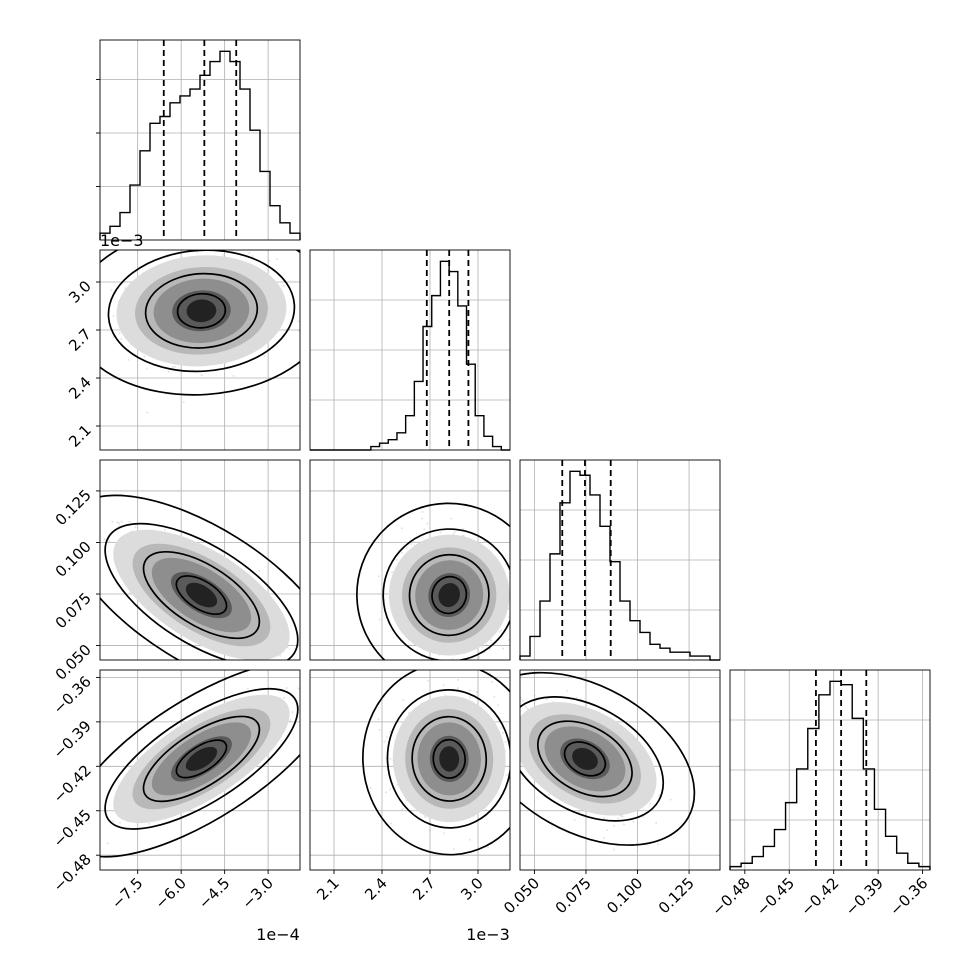  Describe the element at coordinates (257, 893) in the screenshot. I see `x-tick-label: −3.0` at that location.